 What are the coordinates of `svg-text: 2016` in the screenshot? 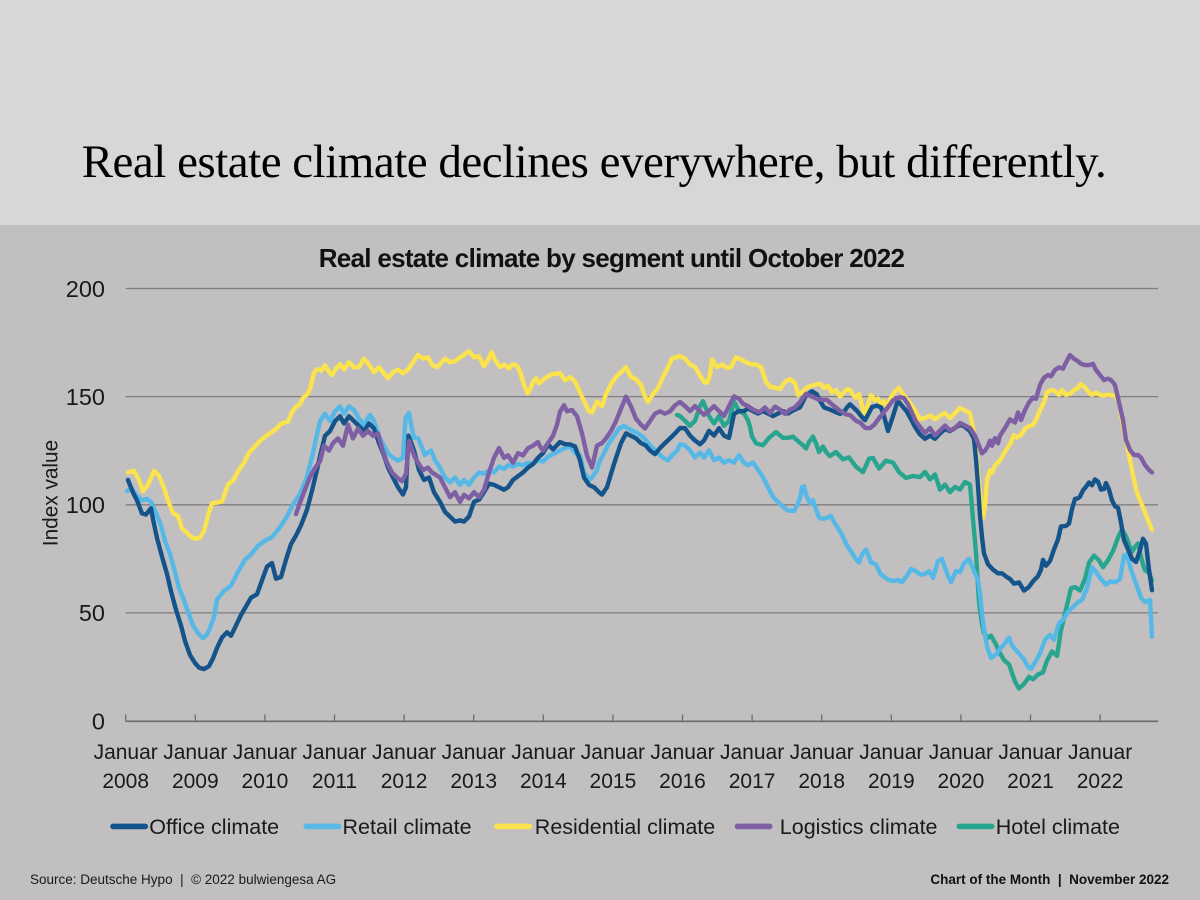 It's located at (682, 781).